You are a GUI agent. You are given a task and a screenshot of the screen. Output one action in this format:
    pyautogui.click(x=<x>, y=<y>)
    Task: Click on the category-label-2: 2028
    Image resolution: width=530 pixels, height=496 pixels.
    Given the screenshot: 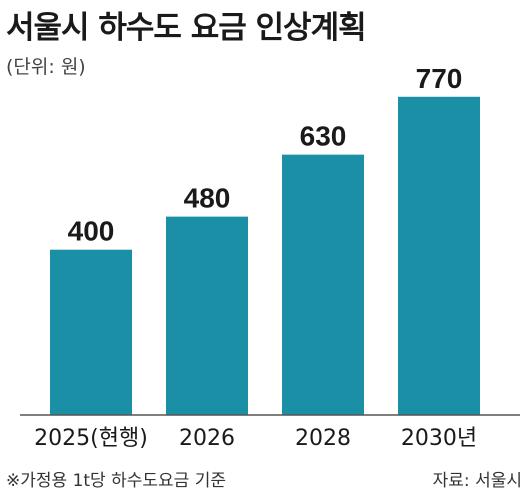 What is the action you would take?
    pyautogui.click(x=323, y=438)
    